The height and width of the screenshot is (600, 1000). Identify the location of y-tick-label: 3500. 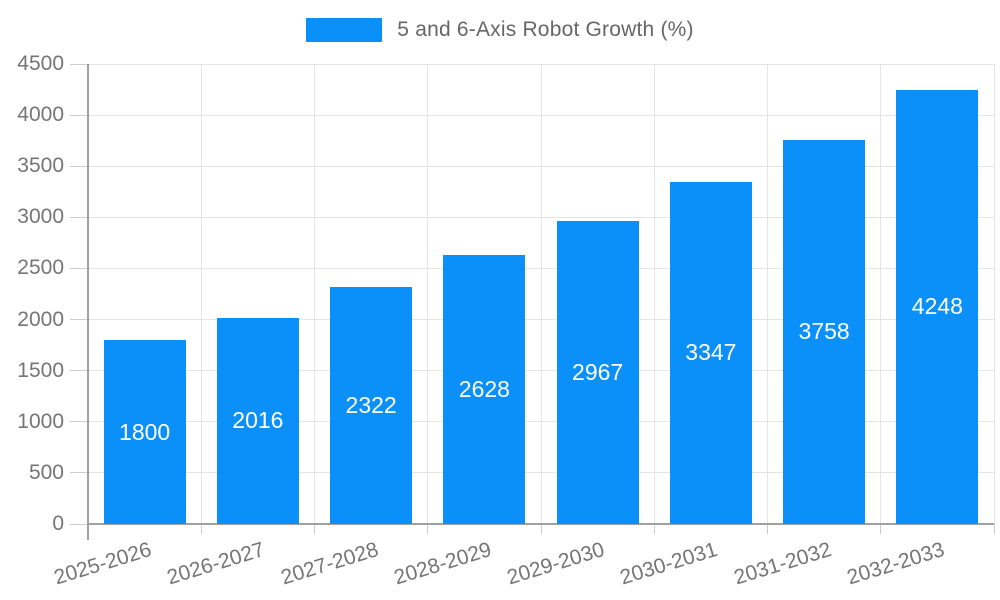
(40, 166).